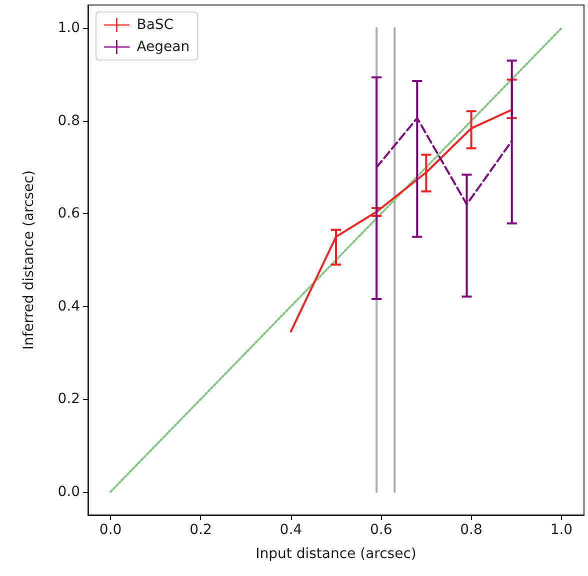 The height and width of the screenshot is (576, 588). What do you see at coordinates (201, 530) in the screenshot?
I see `x-tick-label: 0.2` at bounding box center [201, 530].